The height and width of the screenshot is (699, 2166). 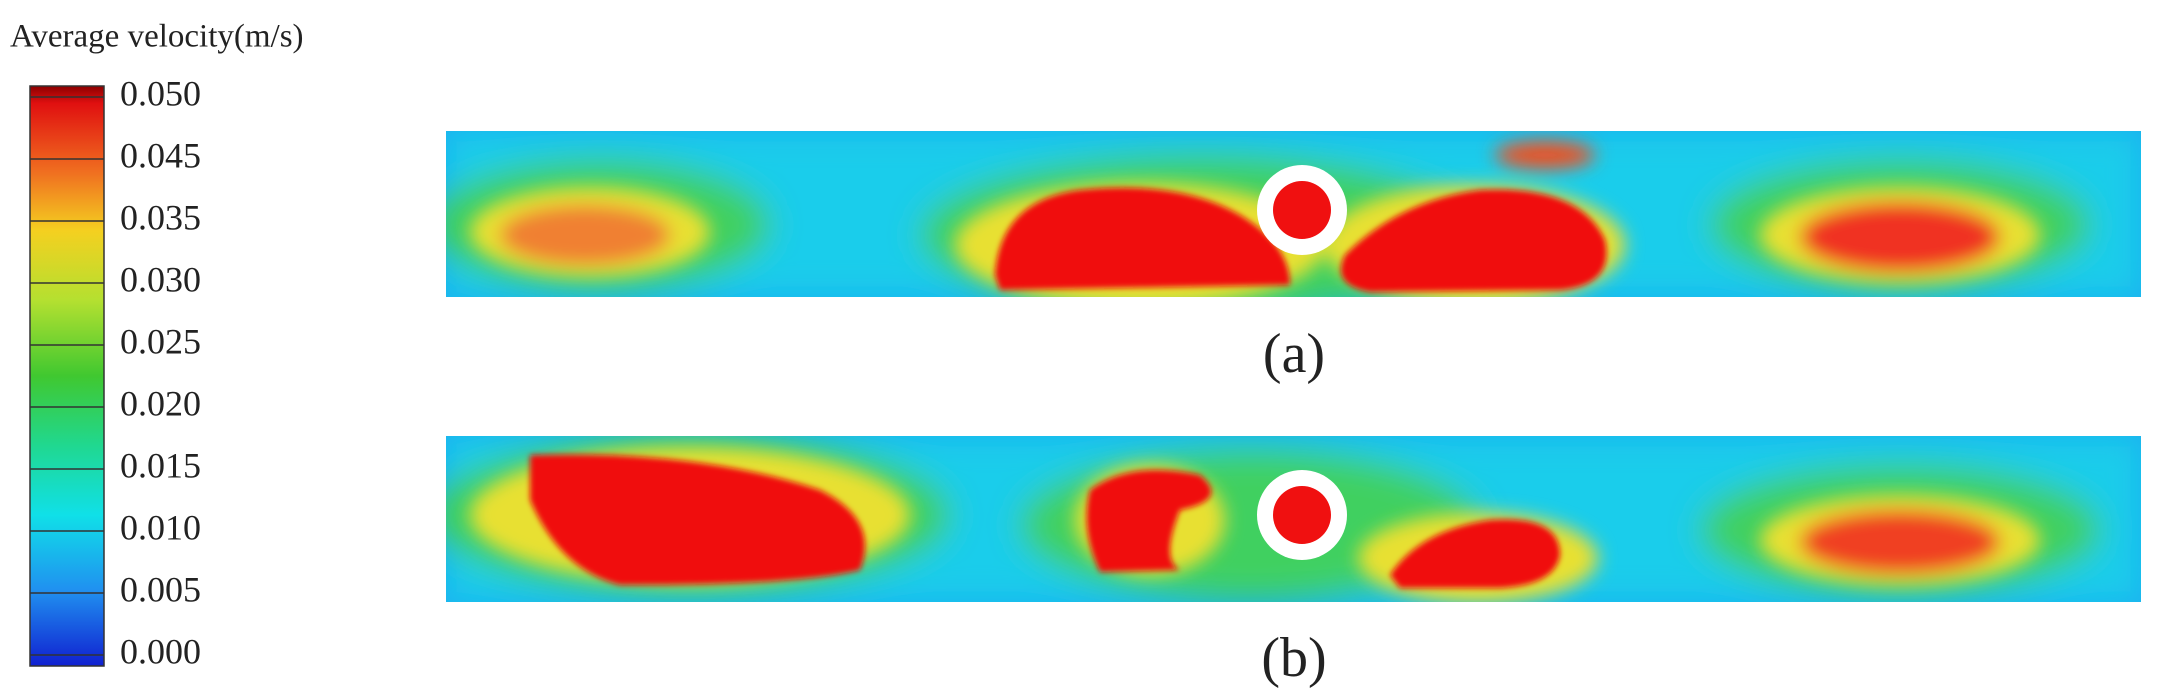 What do you see at coordinates (160, 527) in the screenshot?
I see `tick-label: 0.010` at bounding box center [160, 527].